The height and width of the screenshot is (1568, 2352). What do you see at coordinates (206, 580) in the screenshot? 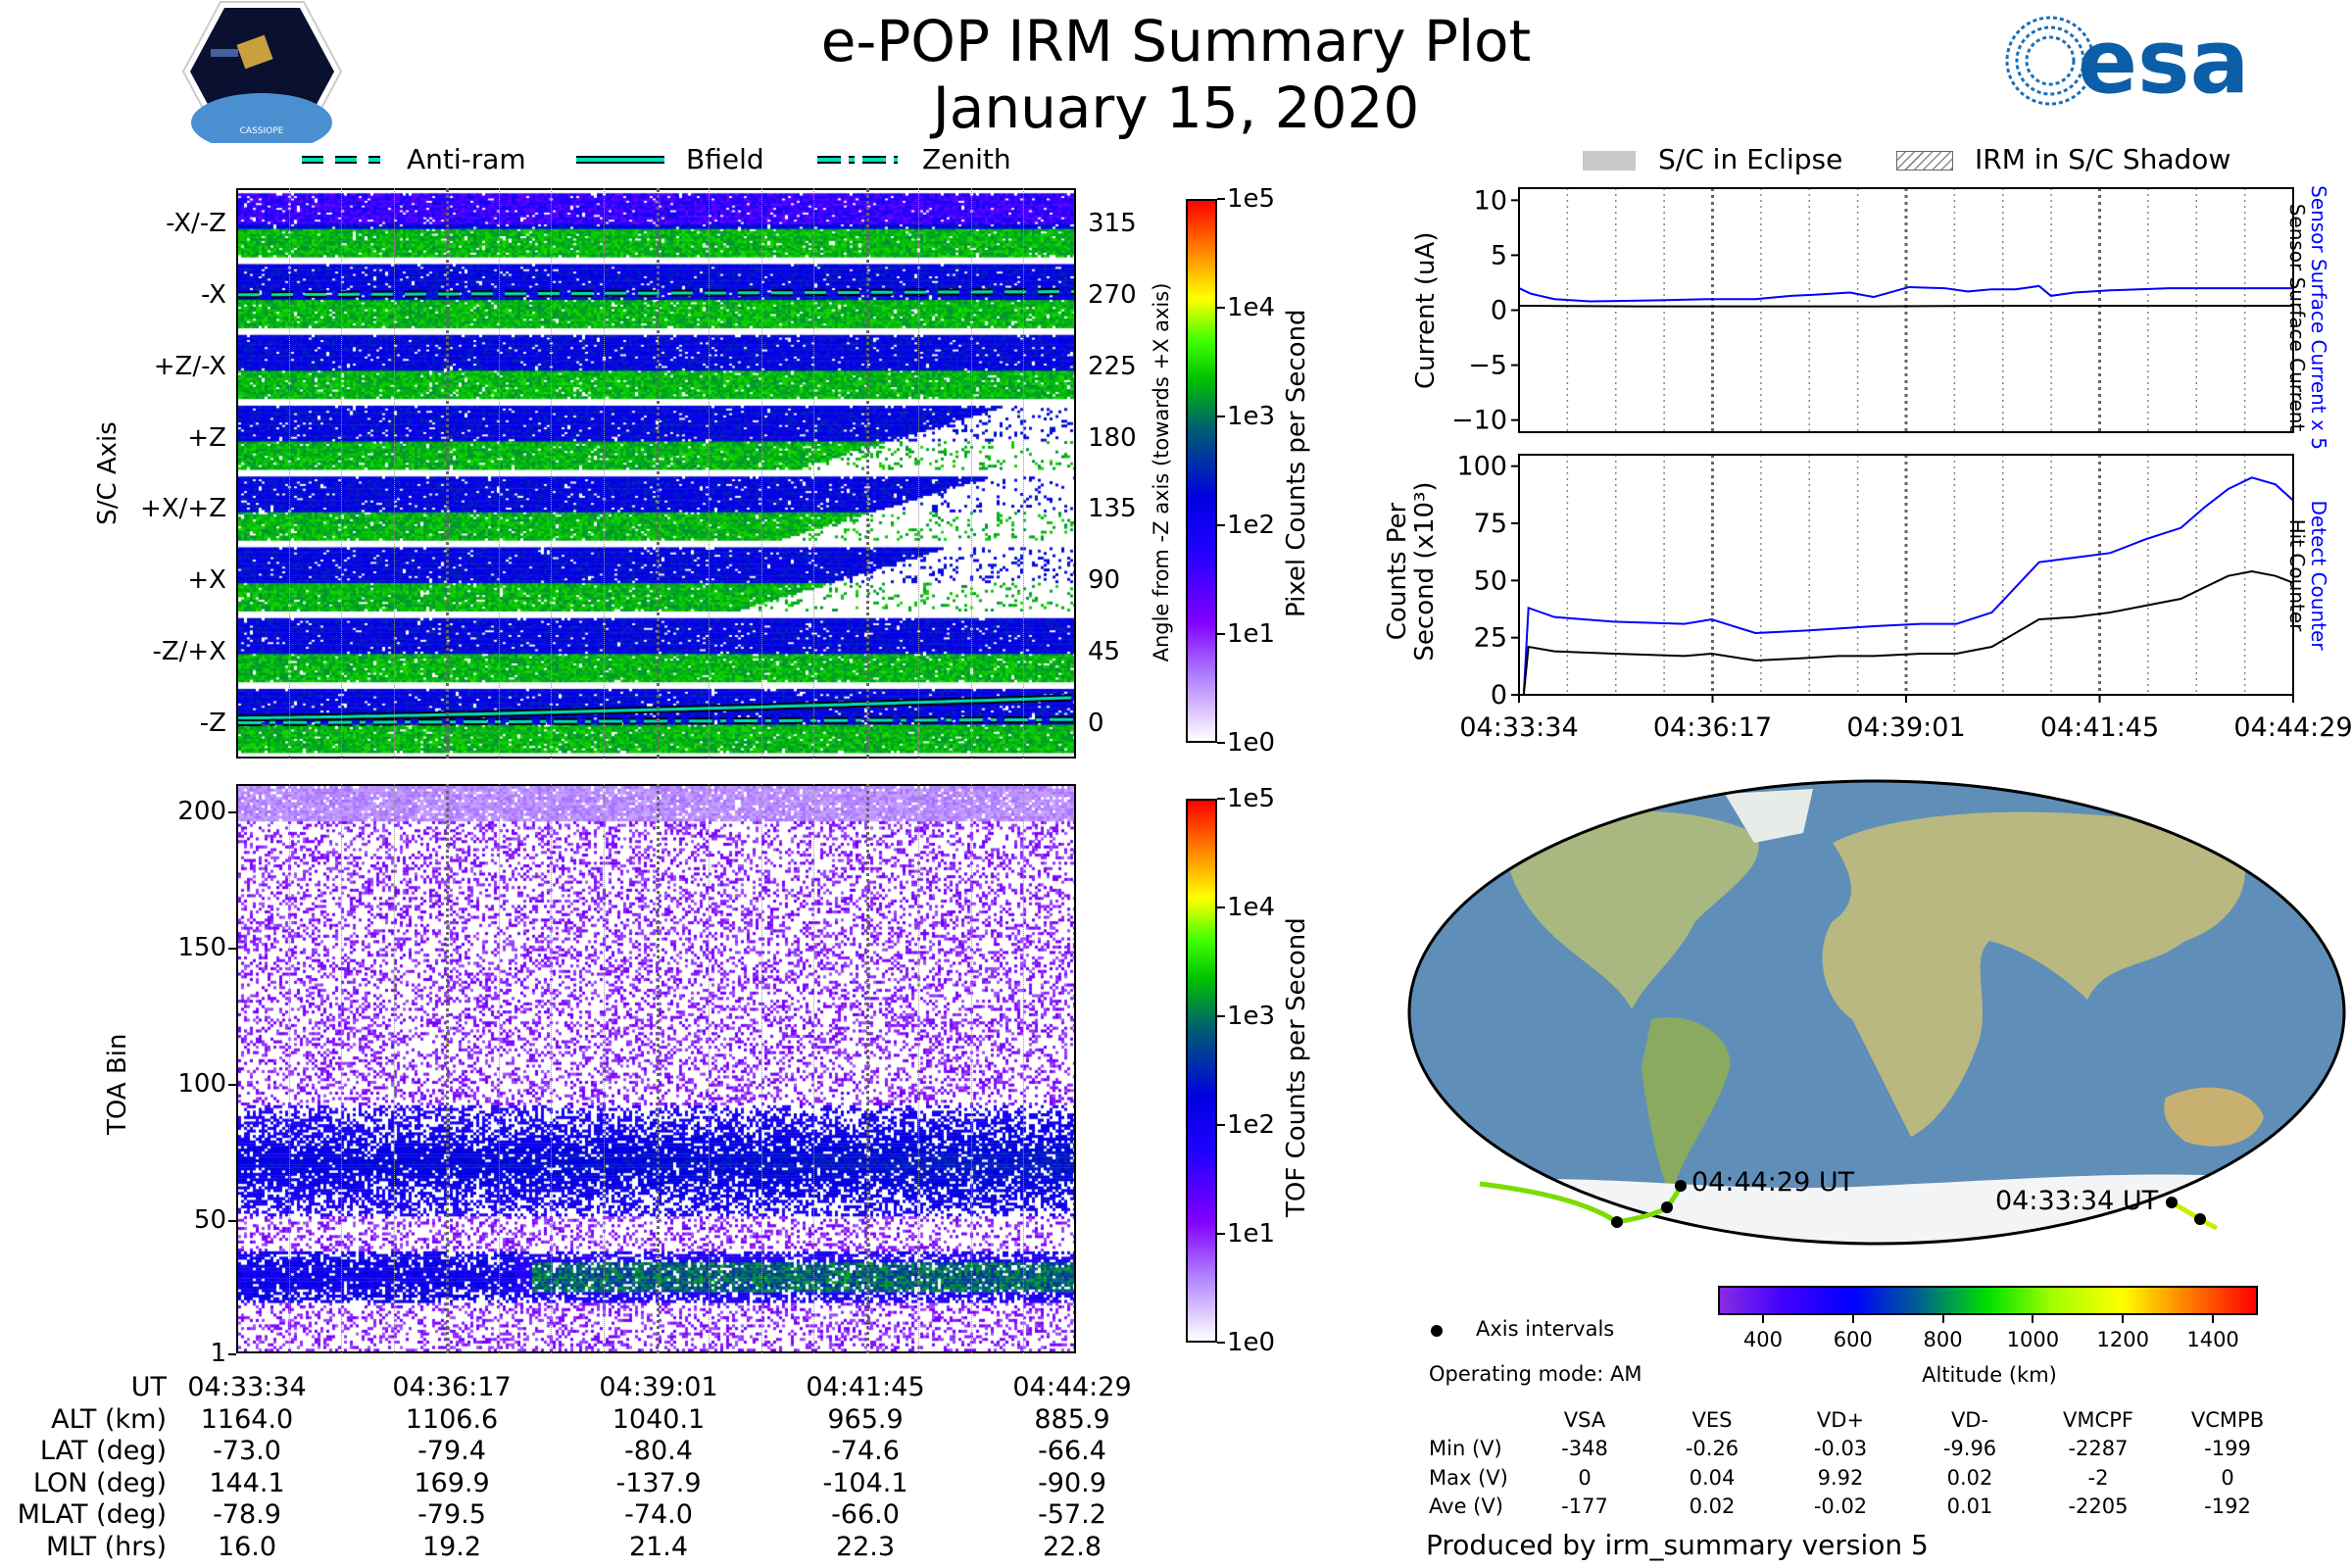
I see `sc-axis-label: +X` at bounding box center [206, 580].